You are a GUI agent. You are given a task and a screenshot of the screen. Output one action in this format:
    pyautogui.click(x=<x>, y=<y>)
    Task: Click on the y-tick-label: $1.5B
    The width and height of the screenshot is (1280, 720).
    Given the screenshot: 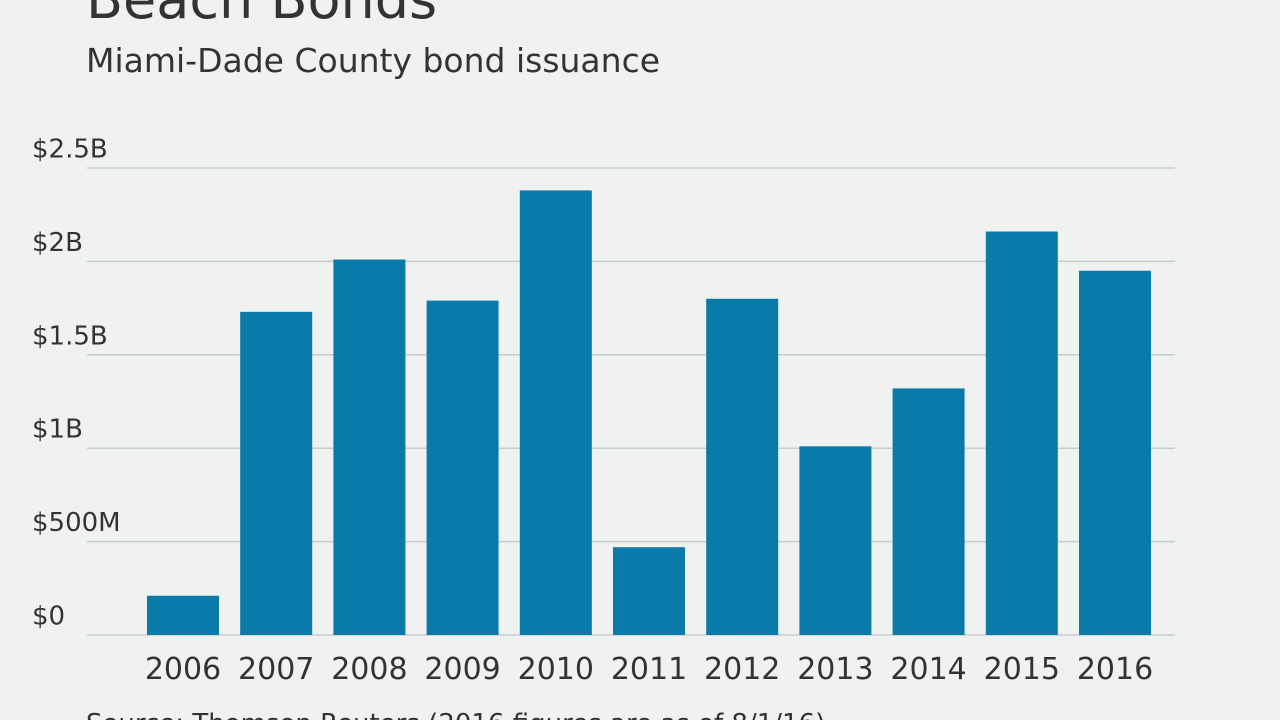 What is the action you would take?
    pyautogui.click(x=70, y=336)
    